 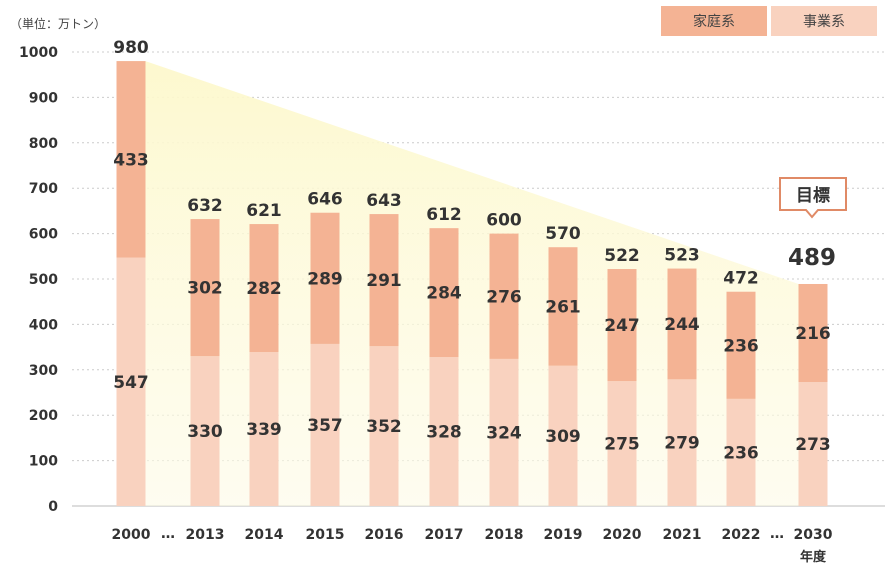 I want to click on target-callout-box, so click(x=813, y=198).